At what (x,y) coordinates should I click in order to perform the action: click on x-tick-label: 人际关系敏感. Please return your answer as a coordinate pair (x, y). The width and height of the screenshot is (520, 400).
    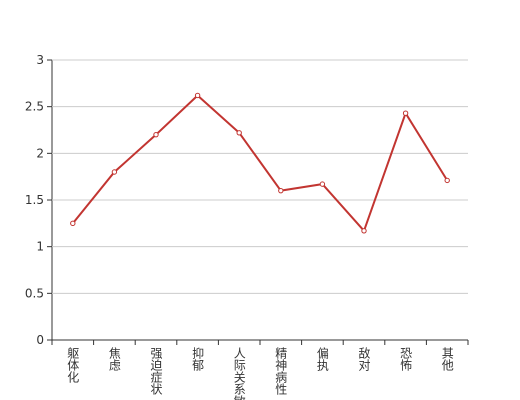
    Looking at the image, I should click on (239, 373).